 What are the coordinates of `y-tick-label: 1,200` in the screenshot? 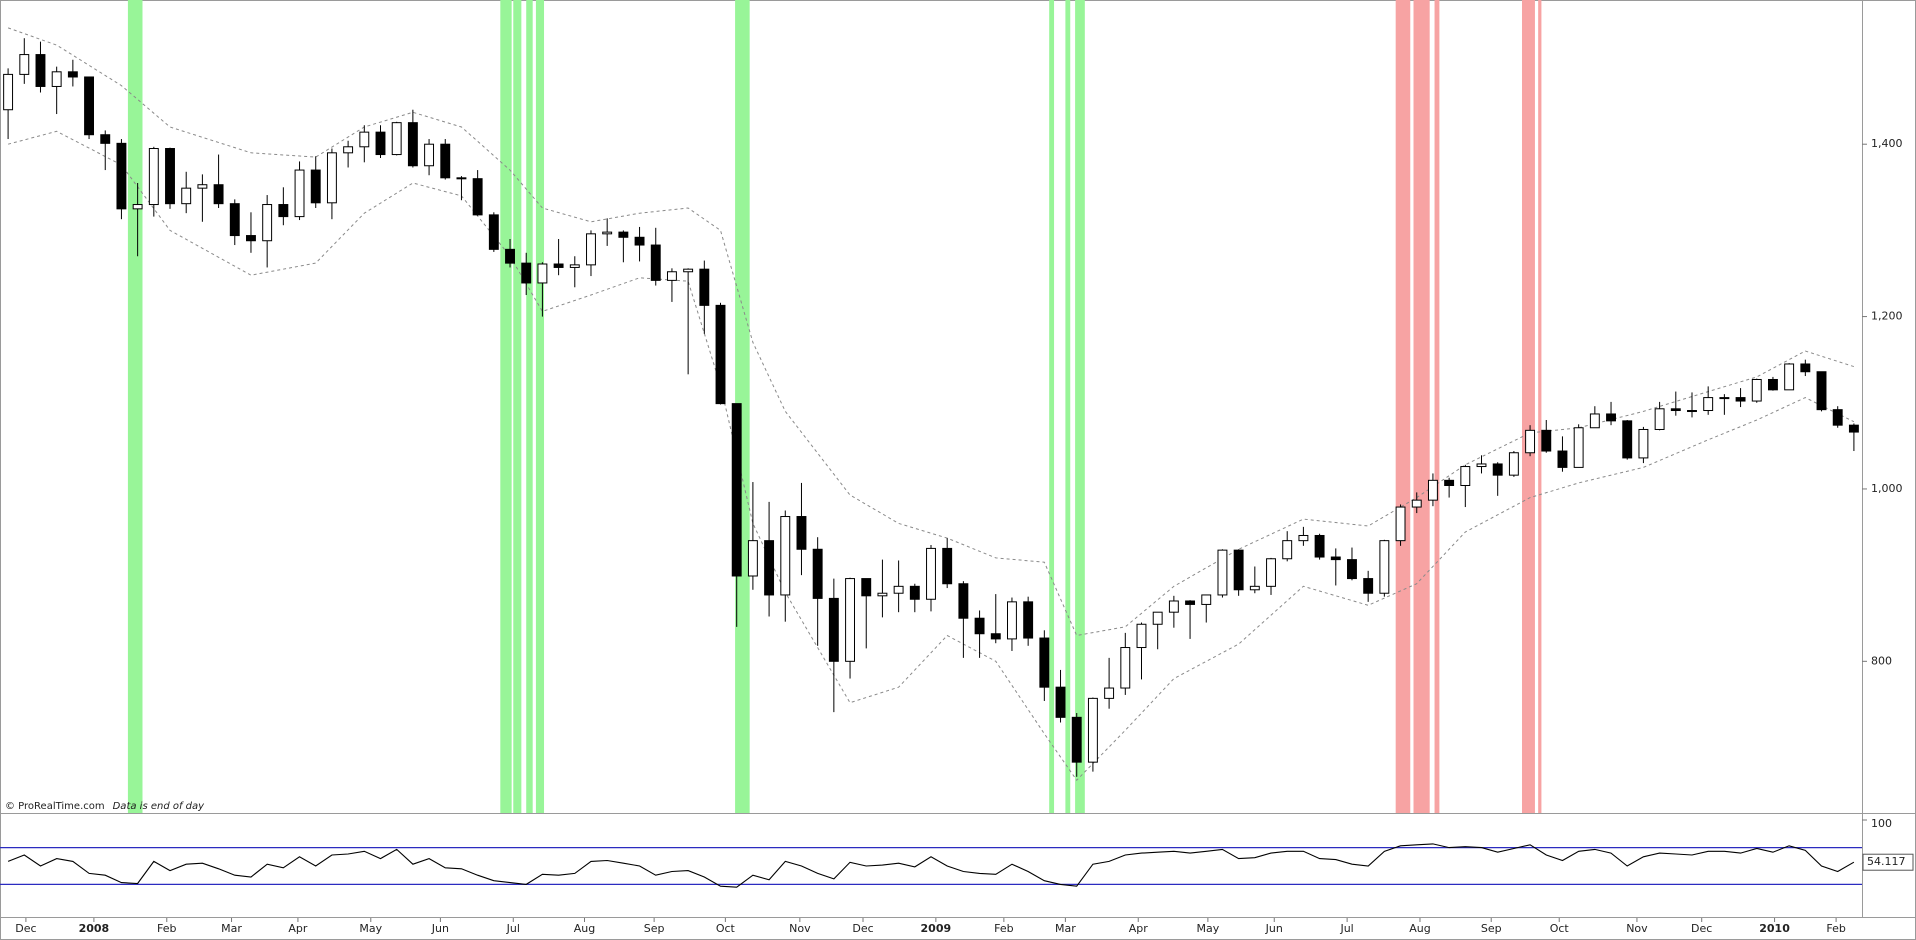 It's located at (1887, 316).